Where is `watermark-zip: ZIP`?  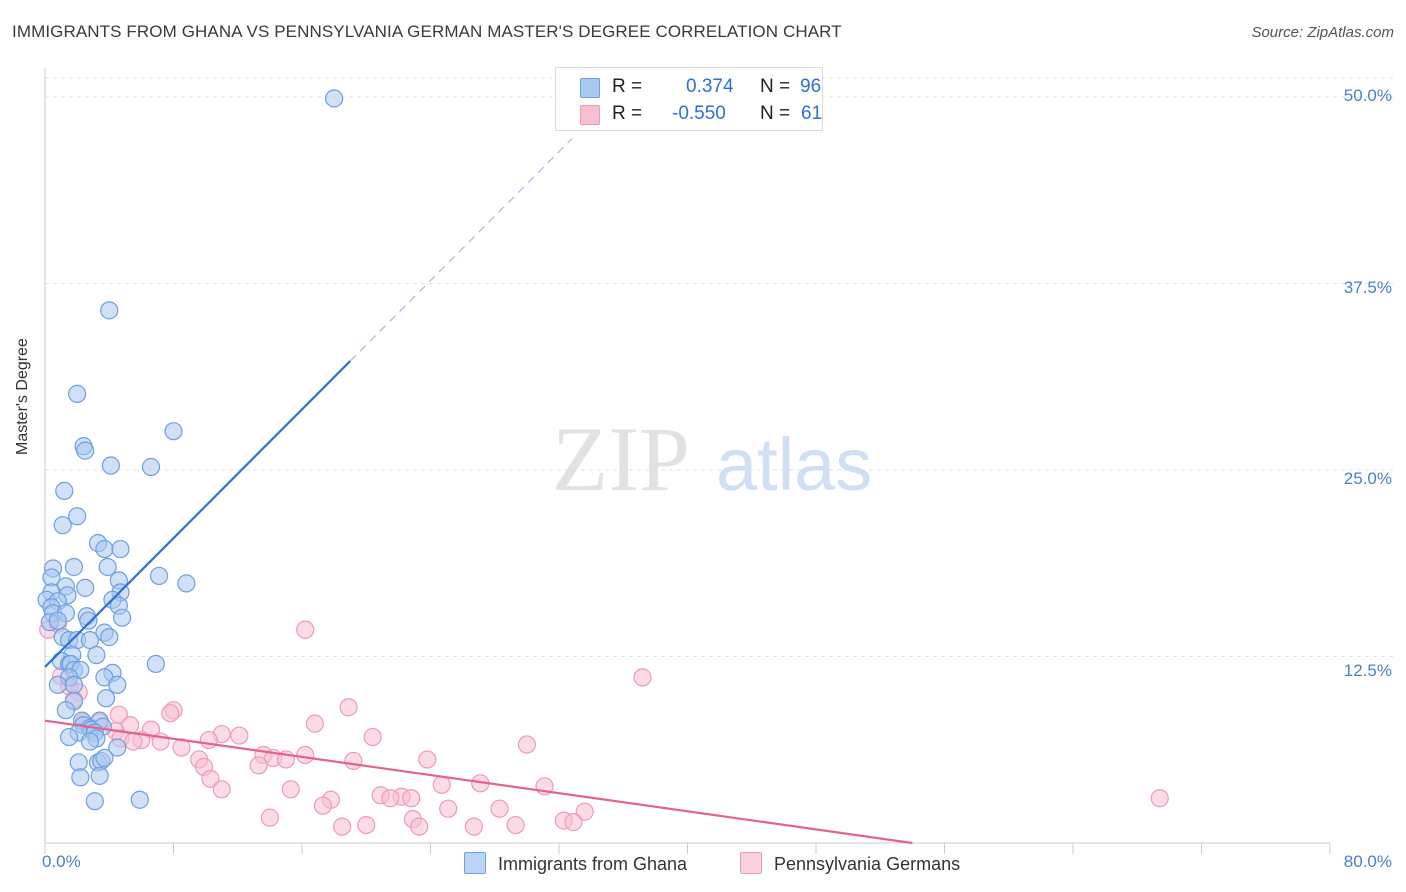
watermark-zip: ZIP is located at coordinates (621, 459).